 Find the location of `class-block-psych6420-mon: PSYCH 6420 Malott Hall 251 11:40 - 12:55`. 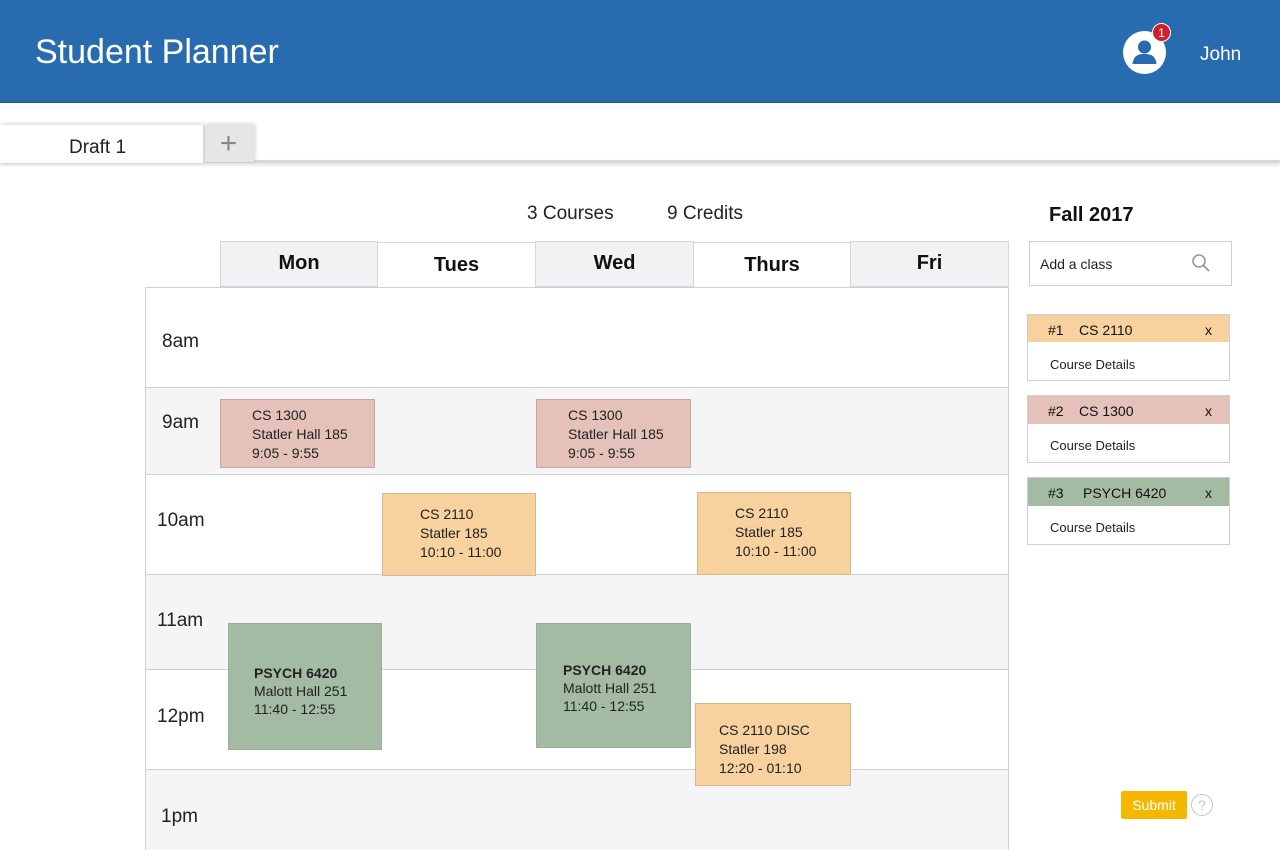

class-block-psych6420-mon: PSYCH 6420 Malott Hall 251 11:40 - 12:55 is located at coordinates (305, 686).